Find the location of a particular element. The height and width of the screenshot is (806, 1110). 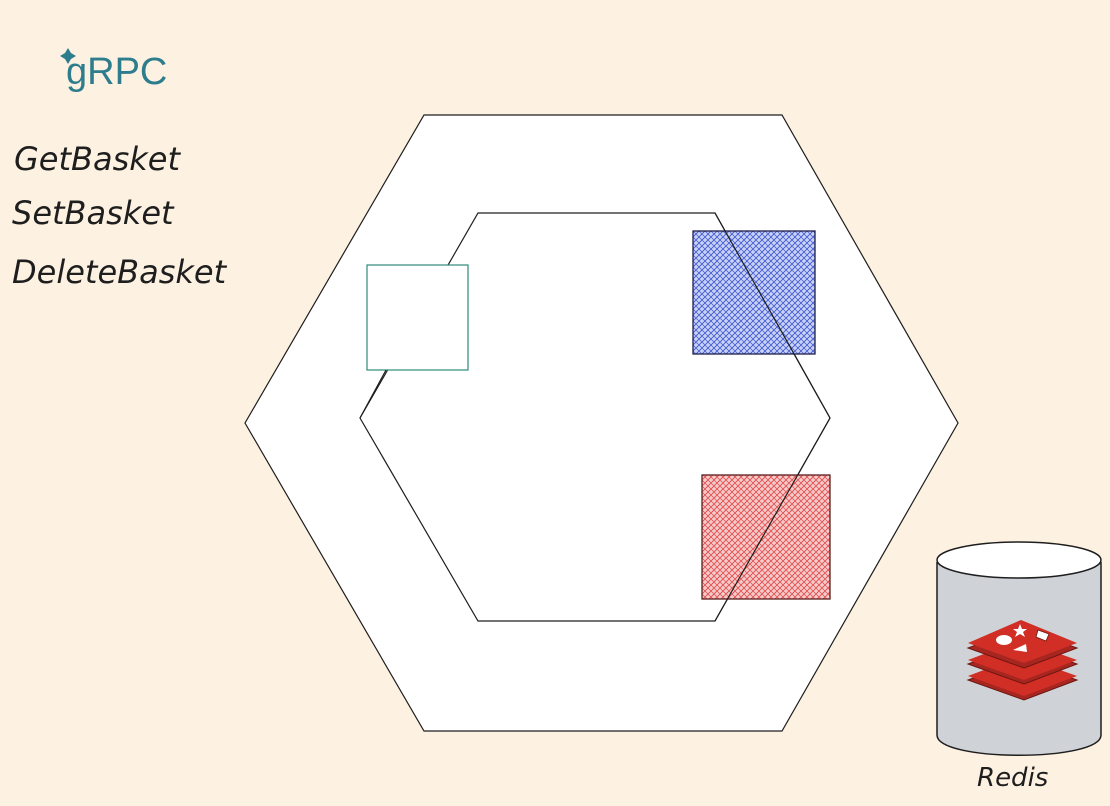

inner-hexagon-edge-overlay-top is located at coordinates (772, 315).